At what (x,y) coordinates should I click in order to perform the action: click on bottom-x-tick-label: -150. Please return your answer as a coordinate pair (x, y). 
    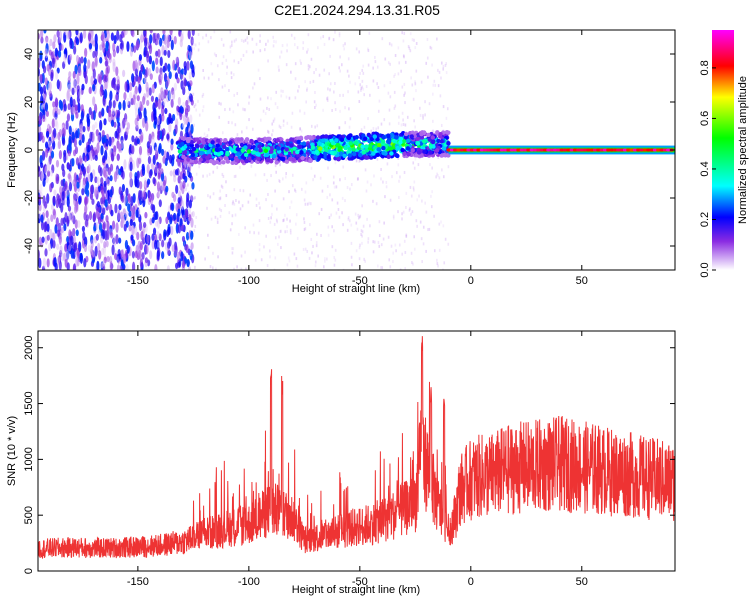
    Looking at the image, I should click on (138, 582).